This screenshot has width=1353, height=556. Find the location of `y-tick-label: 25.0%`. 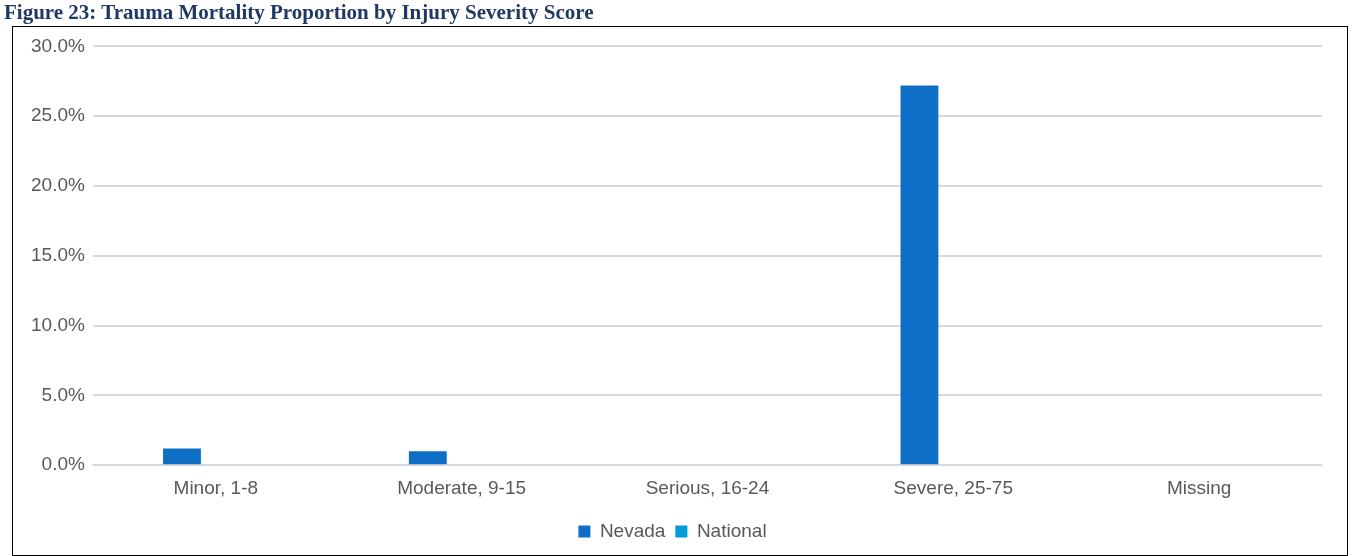

y-tick-label: 25.0% is located at coordinates (58, 115).